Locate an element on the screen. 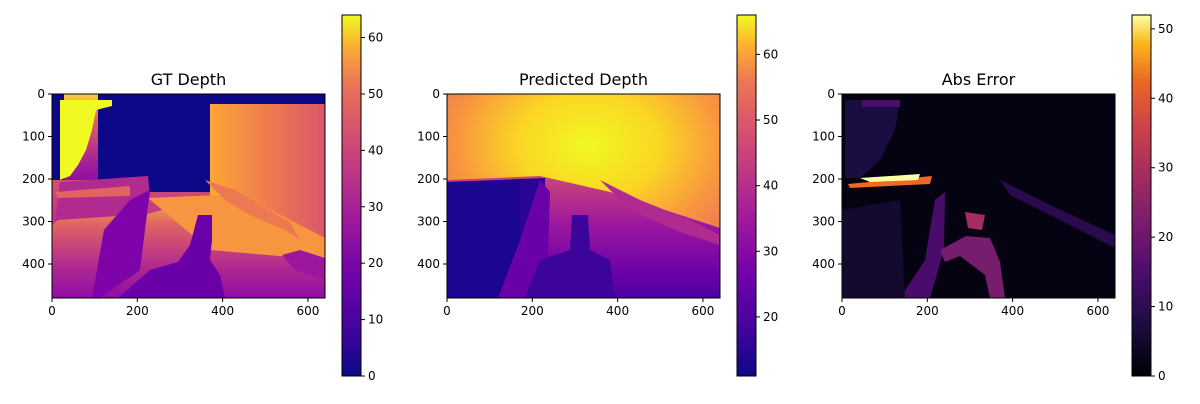 This screenshot has width=1200, height=404. colorbar-ticks: 20 30 40 50 60 is located at coordinates (767, 185).